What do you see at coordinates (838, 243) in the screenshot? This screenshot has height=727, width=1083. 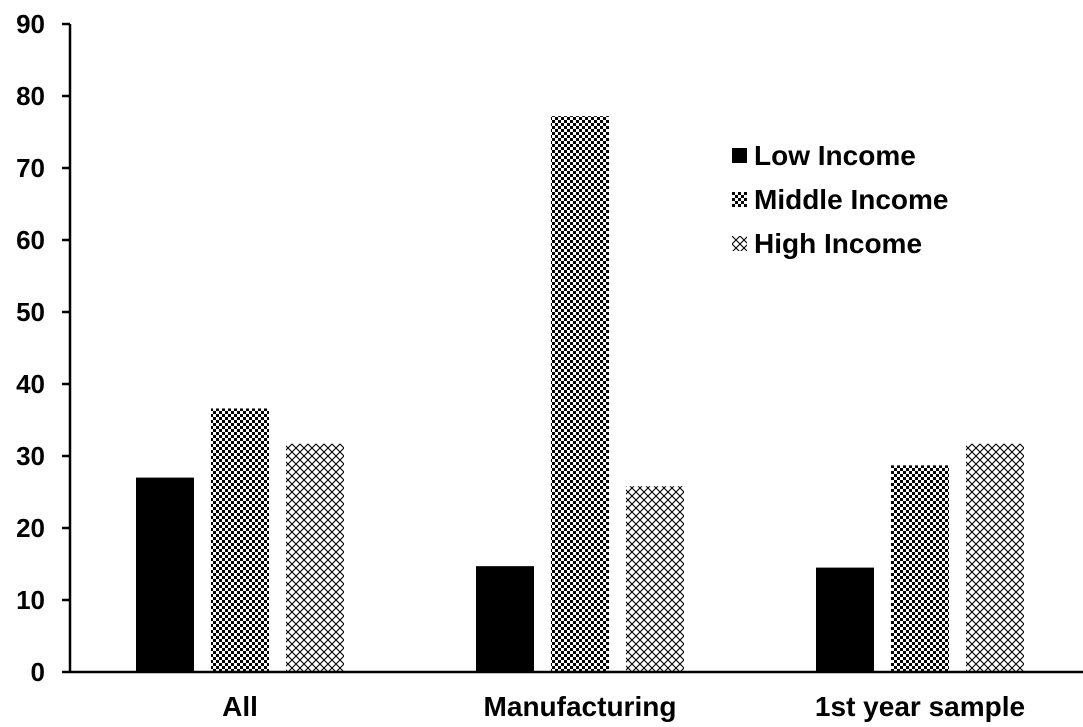 I see `legend-label-high-income: High Income` at bounding box center [838, 243].